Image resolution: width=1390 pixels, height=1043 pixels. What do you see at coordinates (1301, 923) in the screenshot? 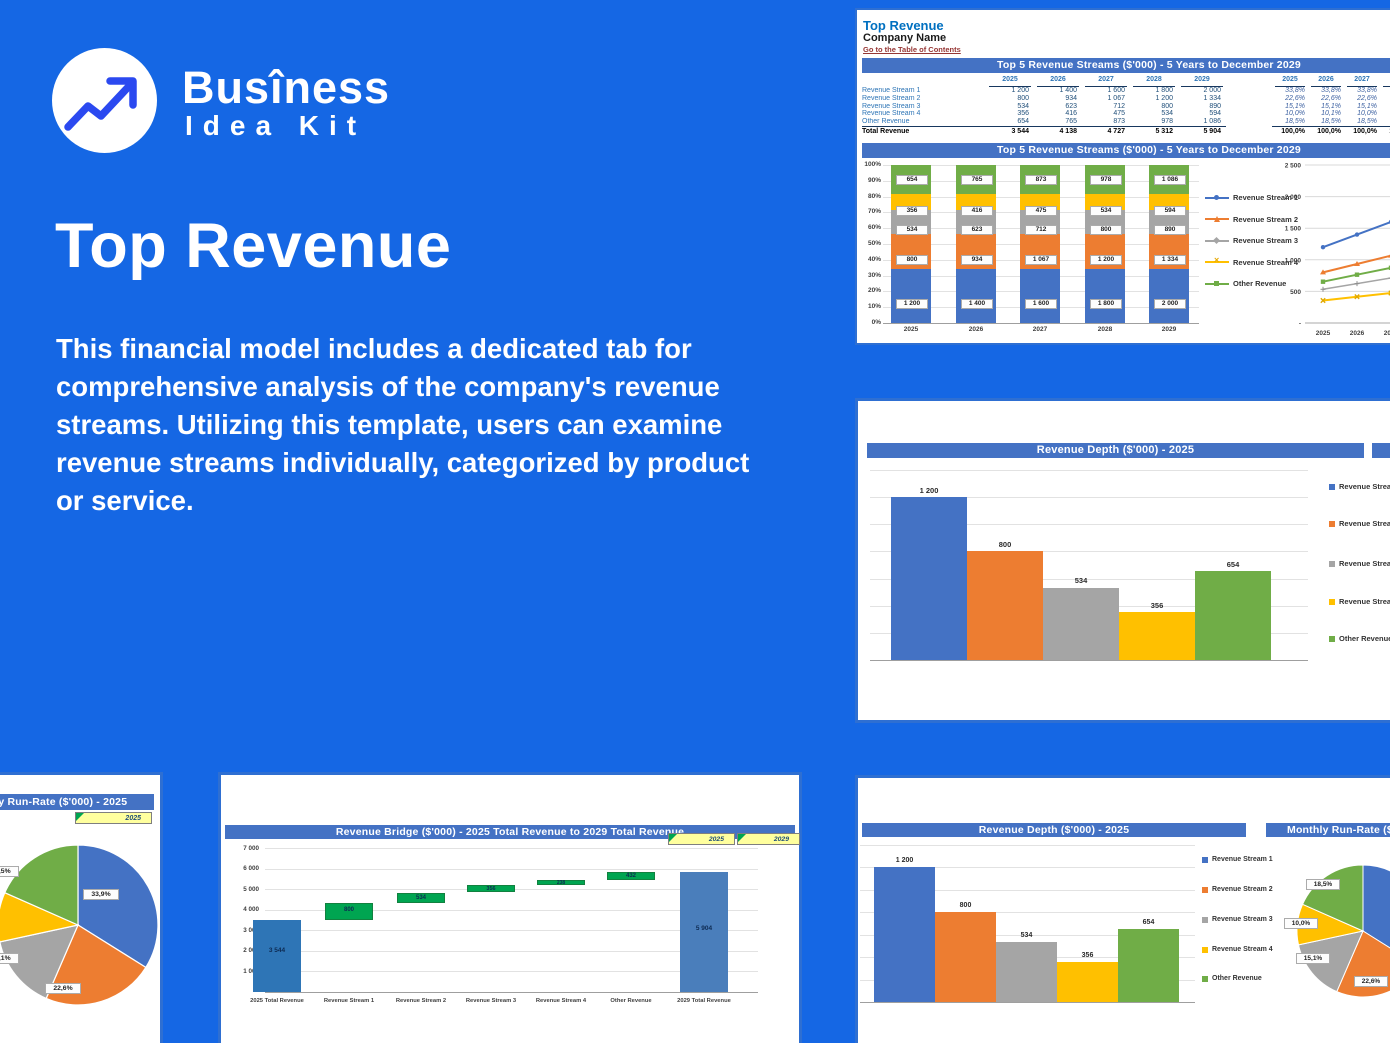
I see `pie-label-stream4: 10,0%` at bounding box center [1301, 923].